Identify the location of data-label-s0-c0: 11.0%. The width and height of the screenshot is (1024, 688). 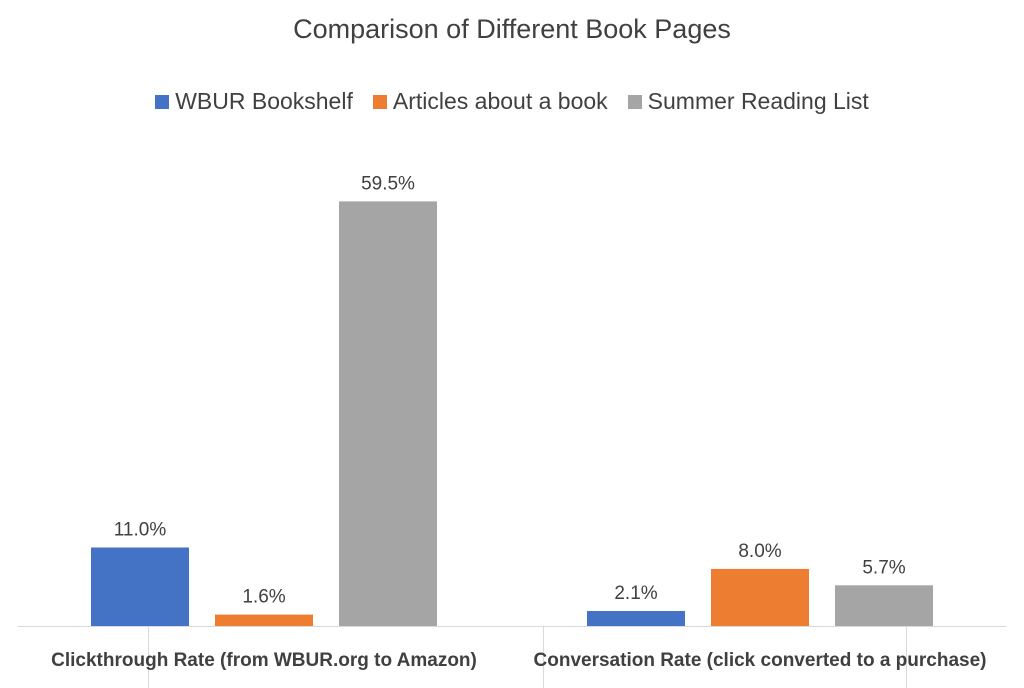
(140, 530).